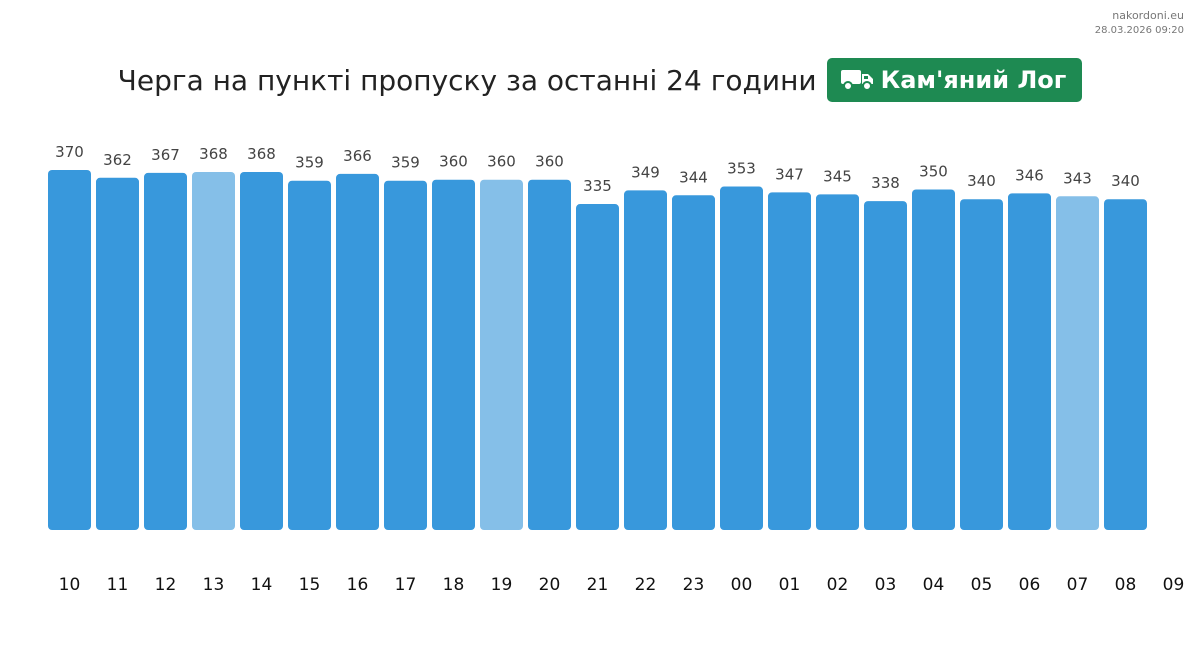 This screenshot has width=1200, height=651. I want to click on x-tick-01: 01, so click(790, 585).